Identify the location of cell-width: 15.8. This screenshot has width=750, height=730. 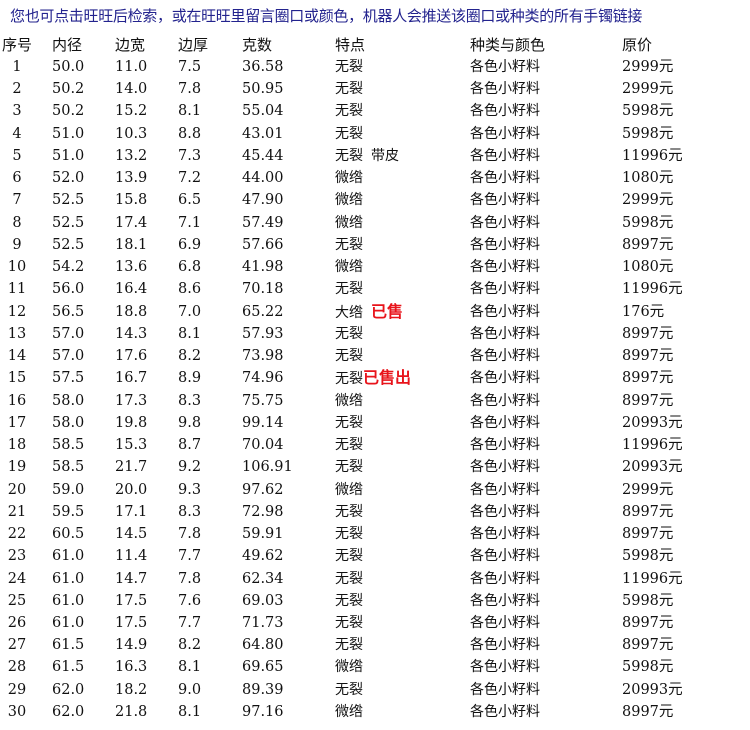
(131, 200).